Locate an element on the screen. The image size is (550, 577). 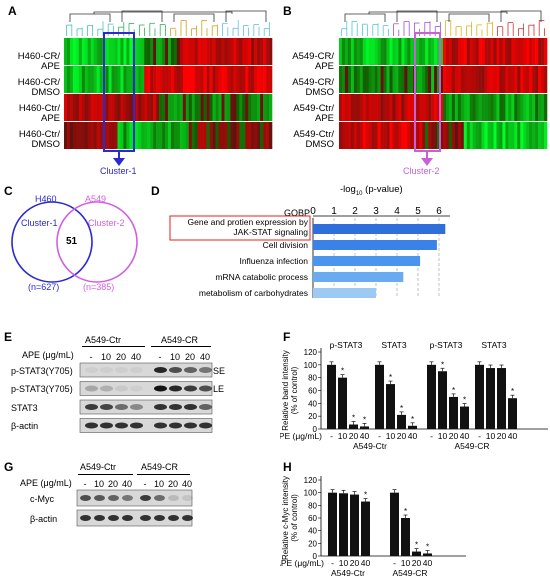
panel-g-group-left: A549-Ctr is located at coordinates (98, 467).